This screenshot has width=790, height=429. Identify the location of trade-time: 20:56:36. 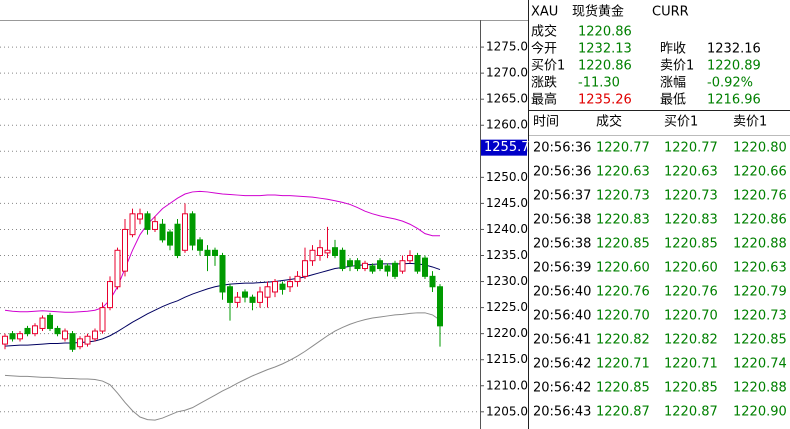
(562, 172).